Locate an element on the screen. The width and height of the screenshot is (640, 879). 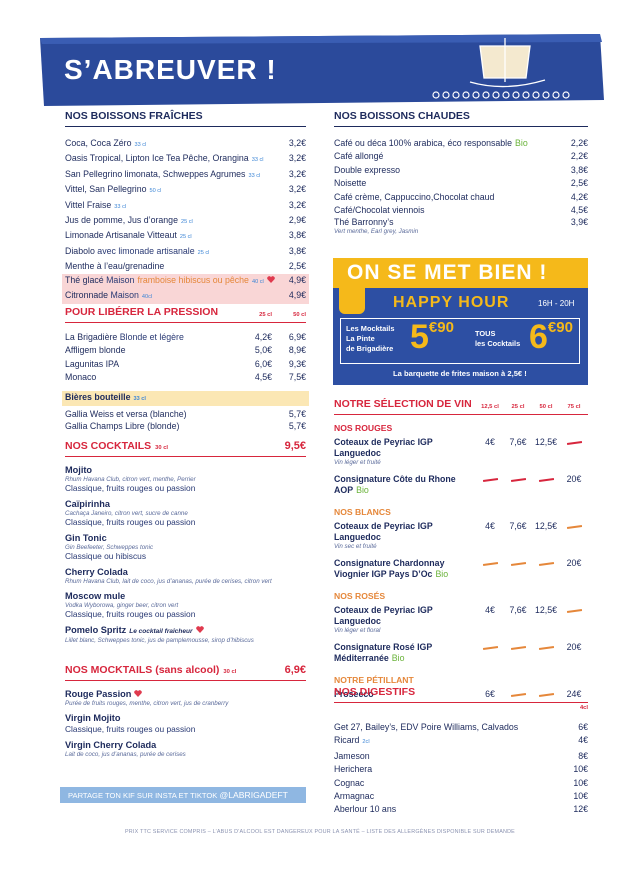
item-name: Monaco is located at coordinates (81, 377).